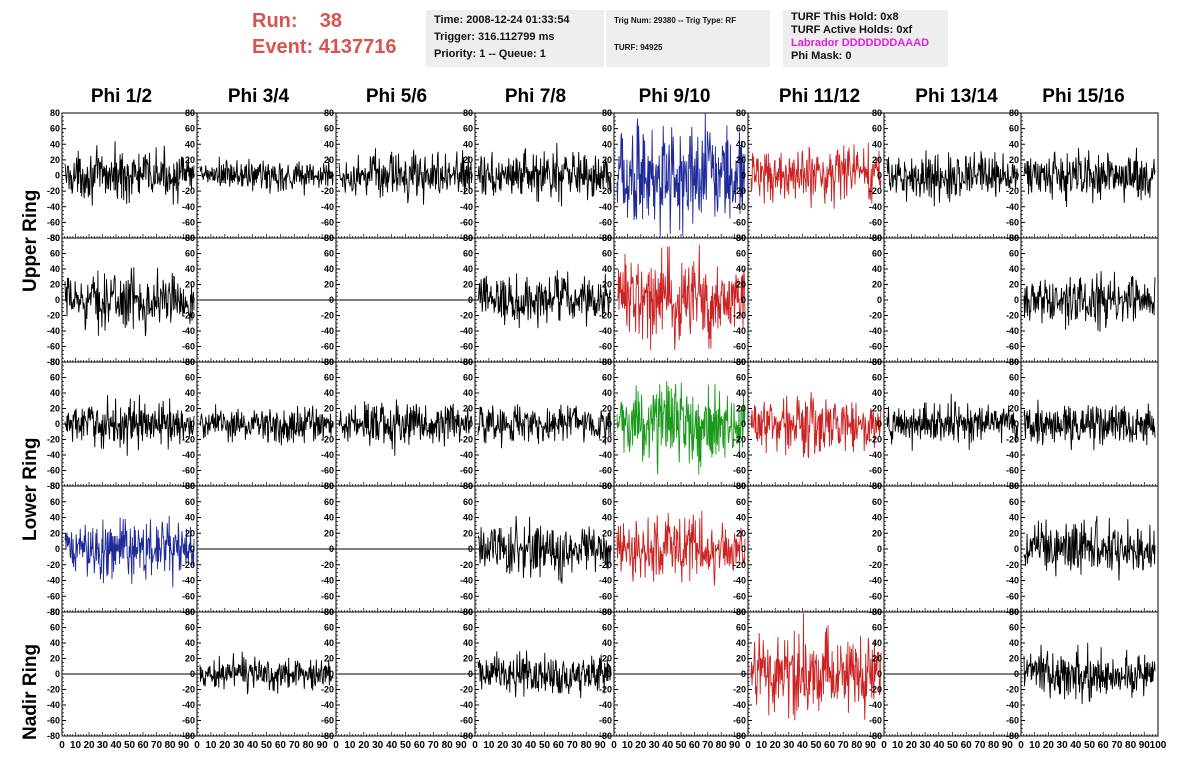  What do you see at coordinates (674, 674) in the screenshot?
I see `waveform-cell-nadir-5: 80 60 40 20 0 -20 -40 -60 -80` at bounding box center [674, 674].